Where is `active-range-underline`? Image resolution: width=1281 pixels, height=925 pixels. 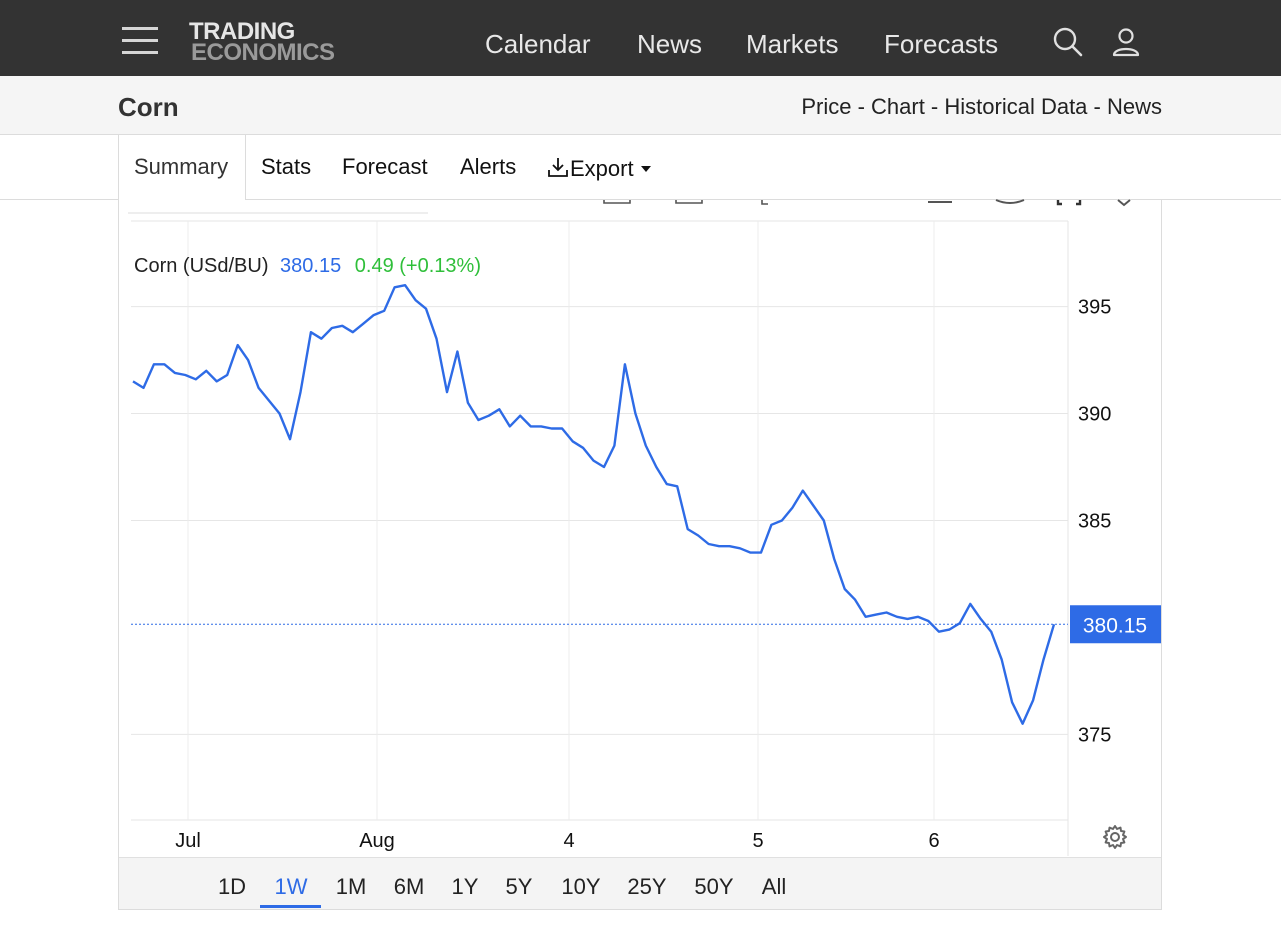
active-range-underline is located at coordinates (290, 906).